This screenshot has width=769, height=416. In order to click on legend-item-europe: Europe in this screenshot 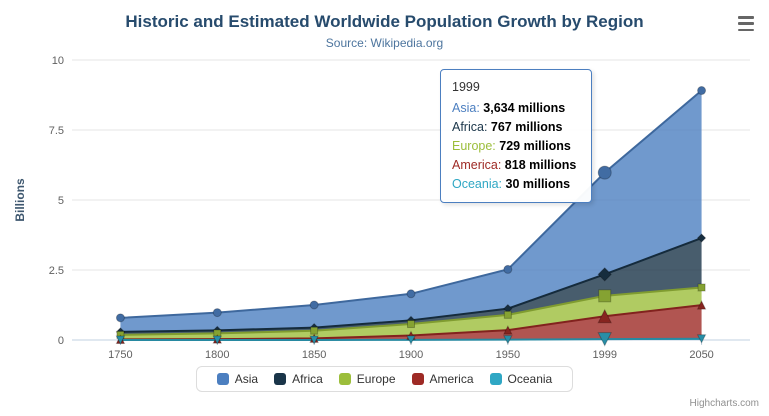, I will do `click(367, 379)`.